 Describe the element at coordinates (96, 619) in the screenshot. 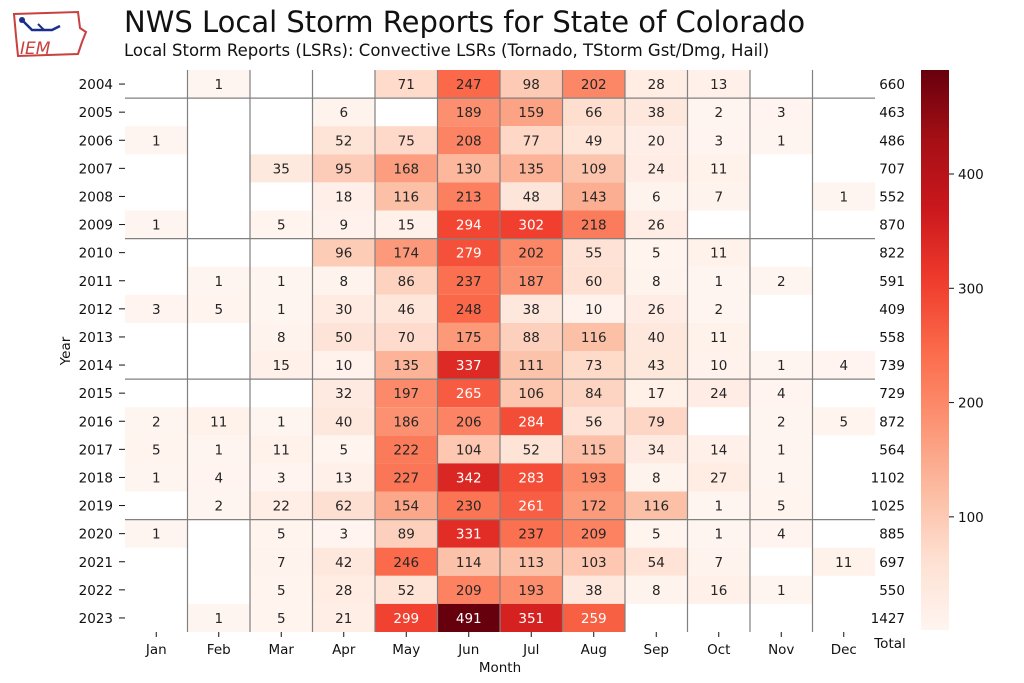

I see `y-tick-label: 2023` at that location.